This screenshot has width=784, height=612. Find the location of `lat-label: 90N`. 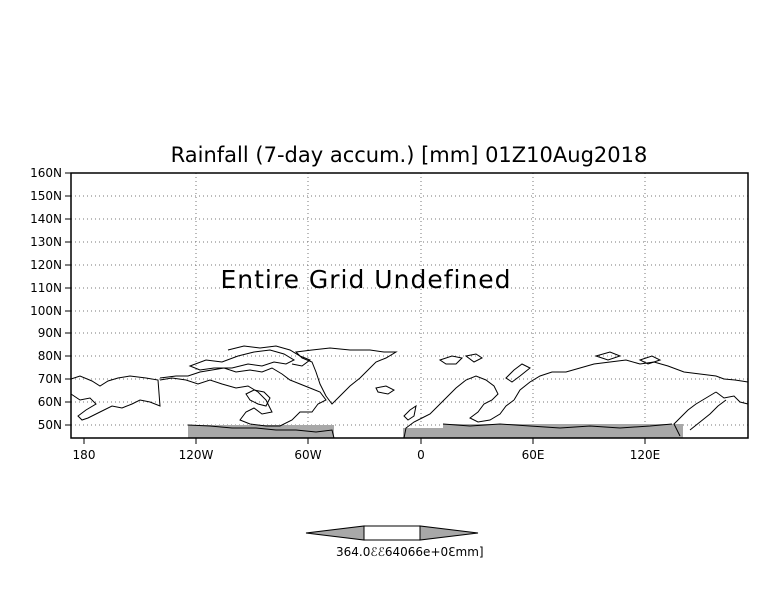

lat-label: 90N is located at coordinates (50, 333).